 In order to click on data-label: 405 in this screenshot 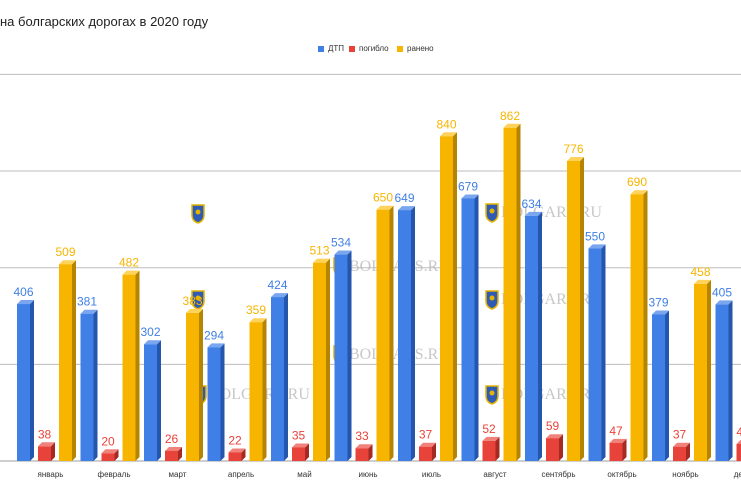, I will do `click(722, 292)`.